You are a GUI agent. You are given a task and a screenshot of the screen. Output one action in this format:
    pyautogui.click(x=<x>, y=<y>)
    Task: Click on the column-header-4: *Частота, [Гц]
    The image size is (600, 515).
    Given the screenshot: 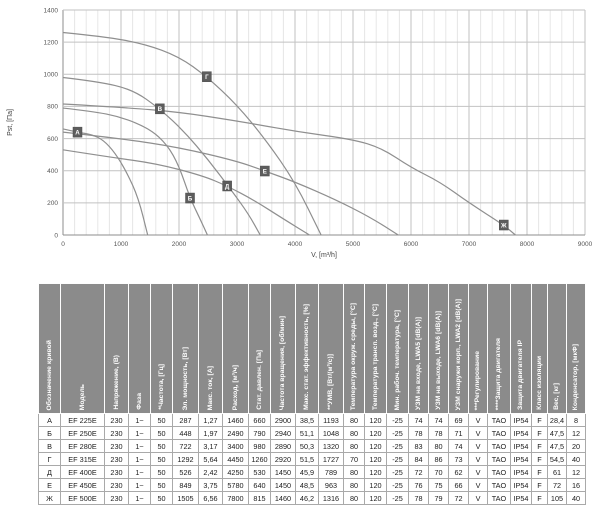 What is the action you would take?
    pyautogui.click(x=161, y=348)
    